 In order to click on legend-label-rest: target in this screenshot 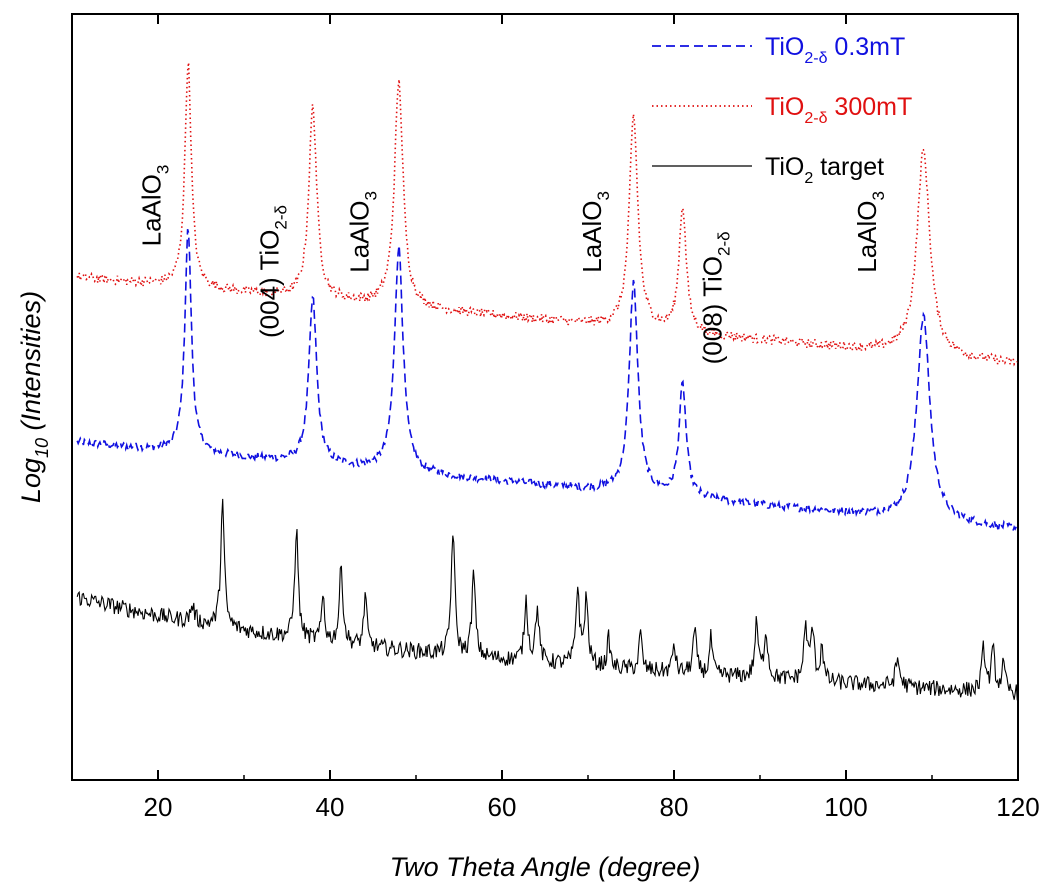, I will do `click(848, 167)`.